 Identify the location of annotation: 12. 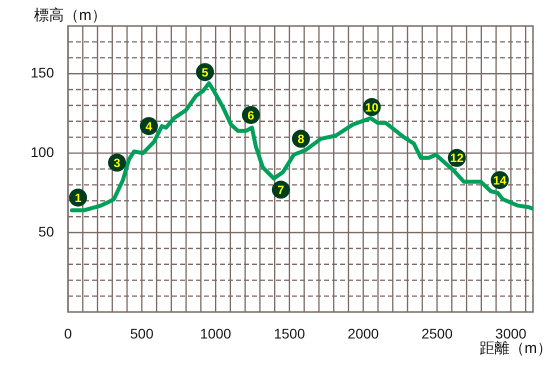
(457, 158).